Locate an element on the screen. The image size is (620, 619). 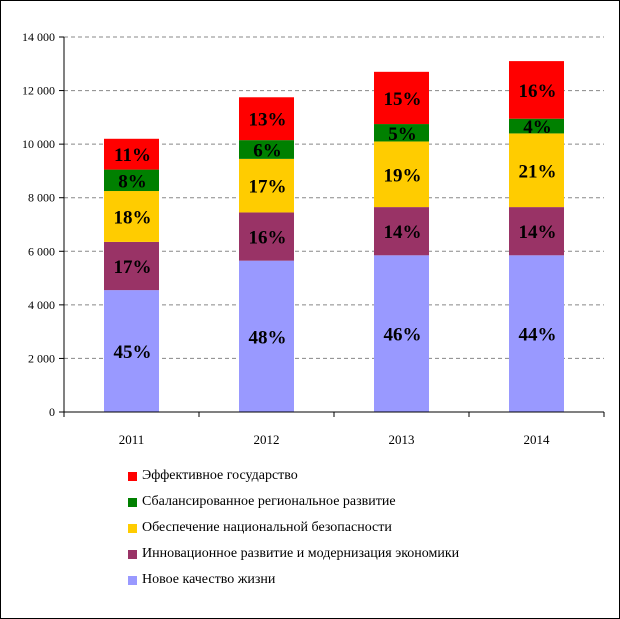
legend-item-national-security: Обеспечение национальной безопасности is located at coordinates (293, 528).